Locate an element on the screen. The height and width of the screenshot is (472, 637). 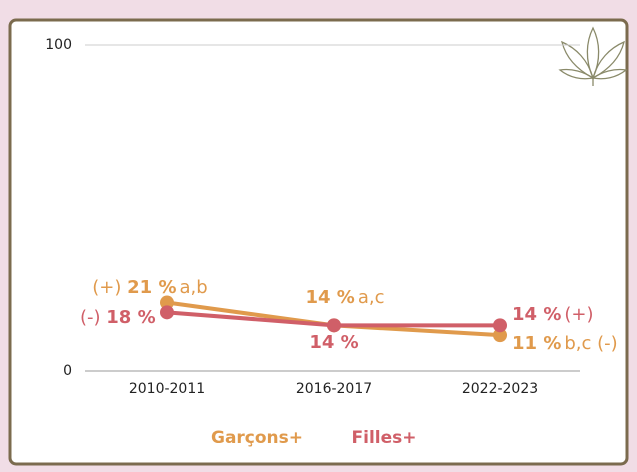
legend-entry: Garçons+ is located at coordinates (257, 438).